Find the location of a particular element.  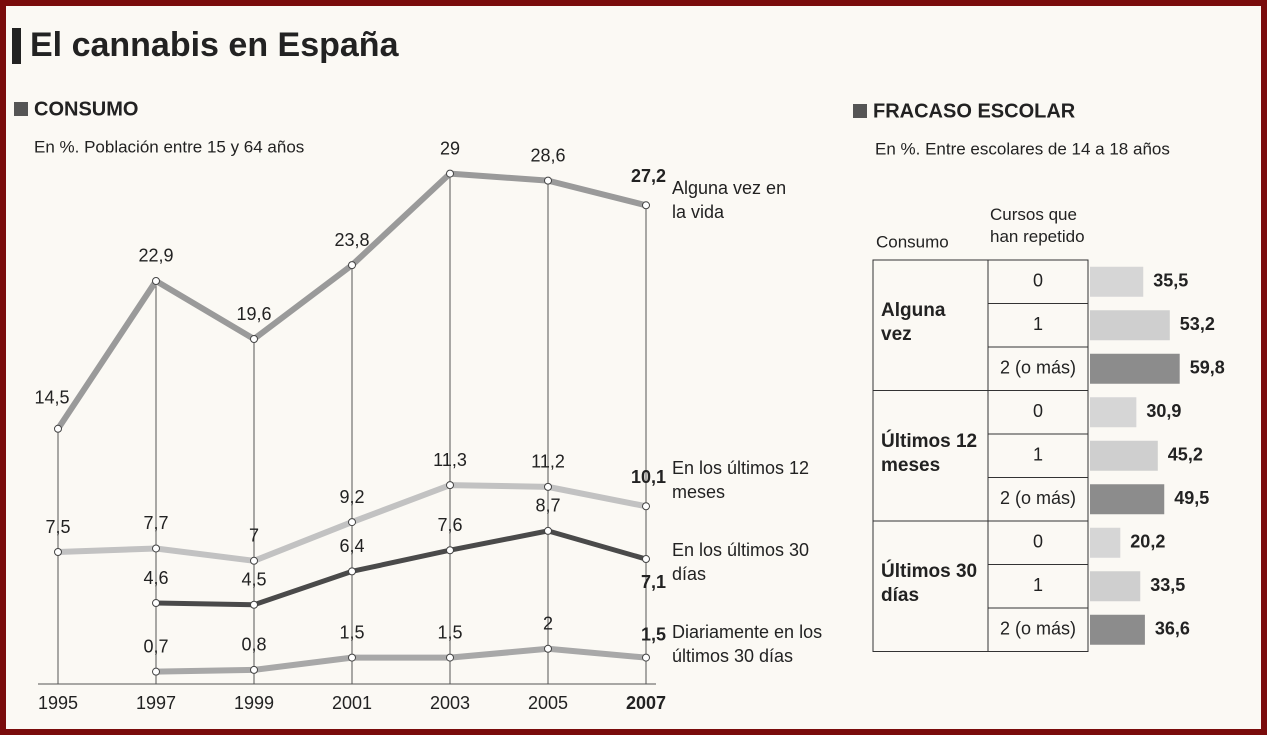

value-label: 35,5 is located at coordinates (1170, 281).